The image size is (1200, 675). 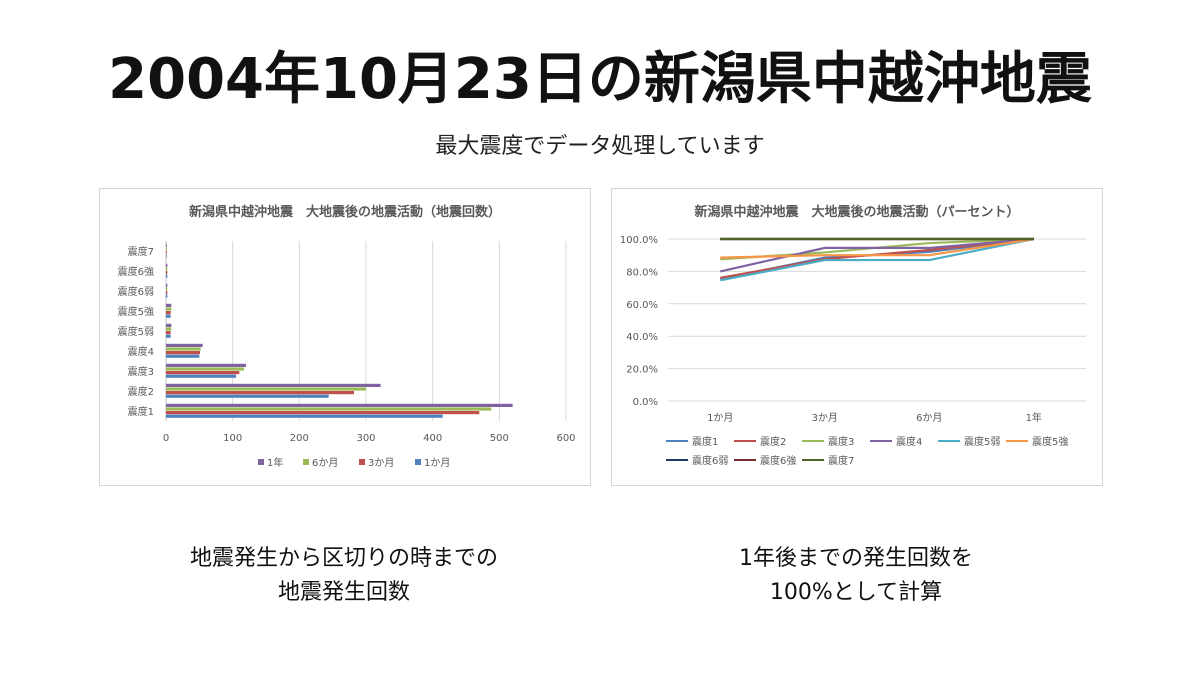 I want to click on line-legend-label-震度6強: 震度6強, so click(x=778, y=460).